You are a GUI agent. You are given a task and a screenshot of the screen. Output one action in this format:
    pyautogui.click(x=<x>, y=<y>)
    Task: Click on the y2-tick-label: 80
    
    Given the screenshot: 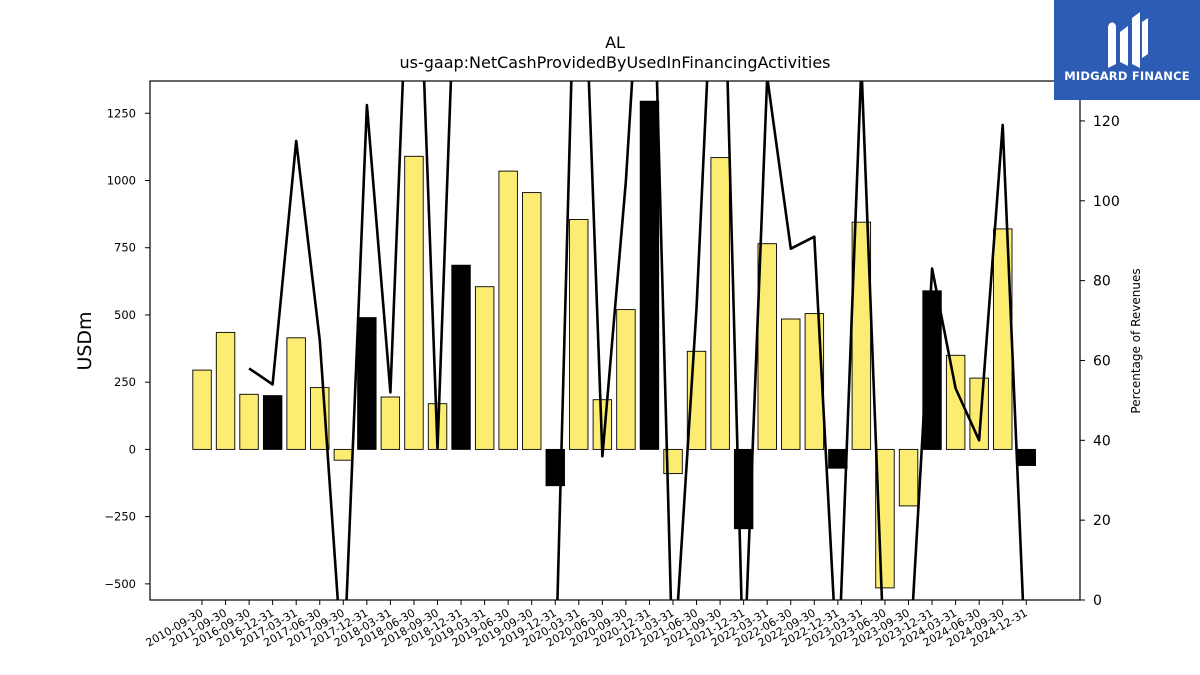 What is the action you would take?
    pyautogui.click(x=1102, y=282)
    